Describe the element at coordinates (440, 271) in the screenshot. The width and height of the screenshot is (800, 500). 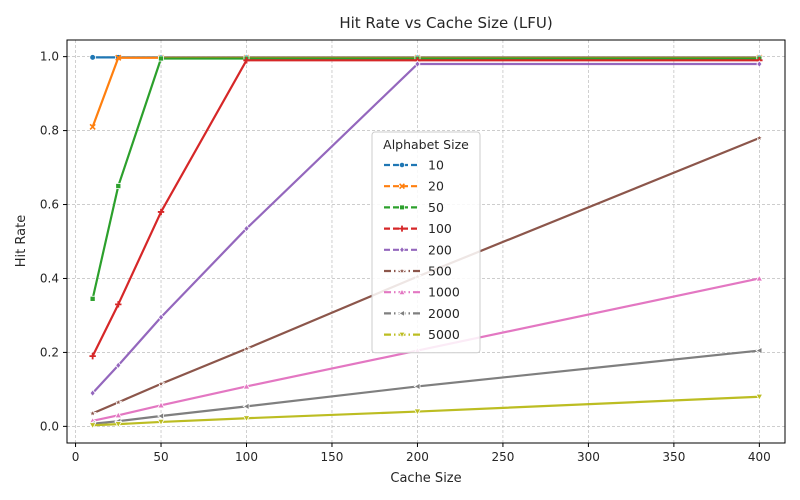
I see `legend-label: 500` at that location.